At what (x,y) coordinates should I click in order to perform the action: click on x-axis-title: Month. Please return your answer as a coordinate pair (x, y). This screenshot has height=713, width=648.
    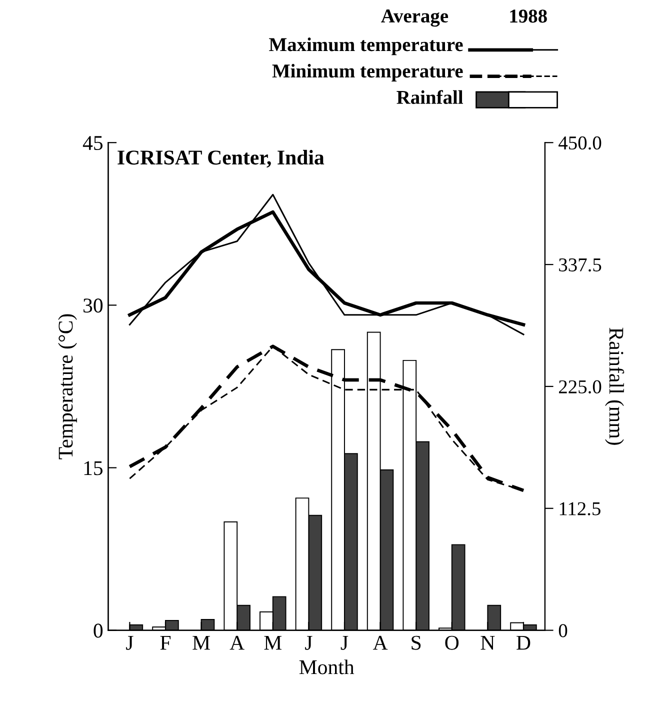
    Looking at the image, I should click on (326, 667).